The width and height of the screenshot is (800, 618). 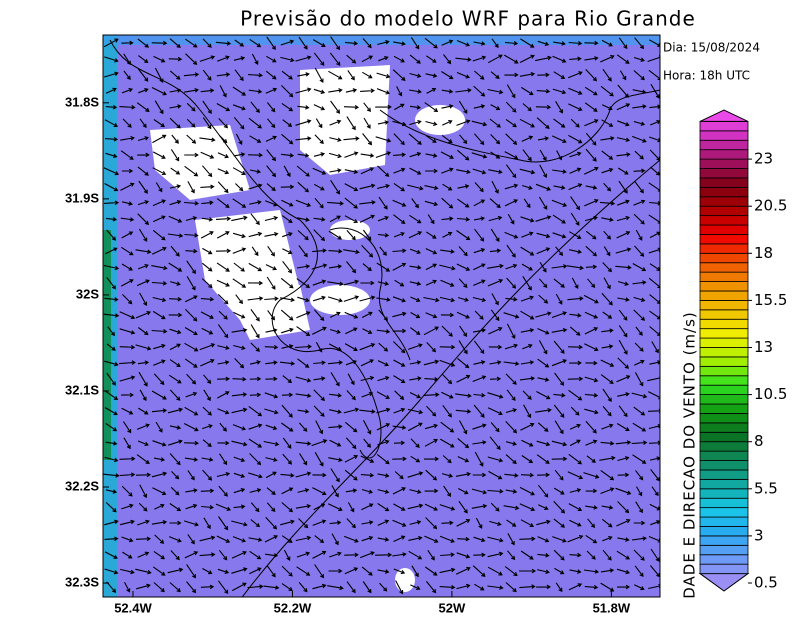 What do you see at coordinates (690, 455) in the screenshot?
I see `colorbar-label: DADE E DIRECAO DO VENTO (m/s)` at bounding box center [690, 455].